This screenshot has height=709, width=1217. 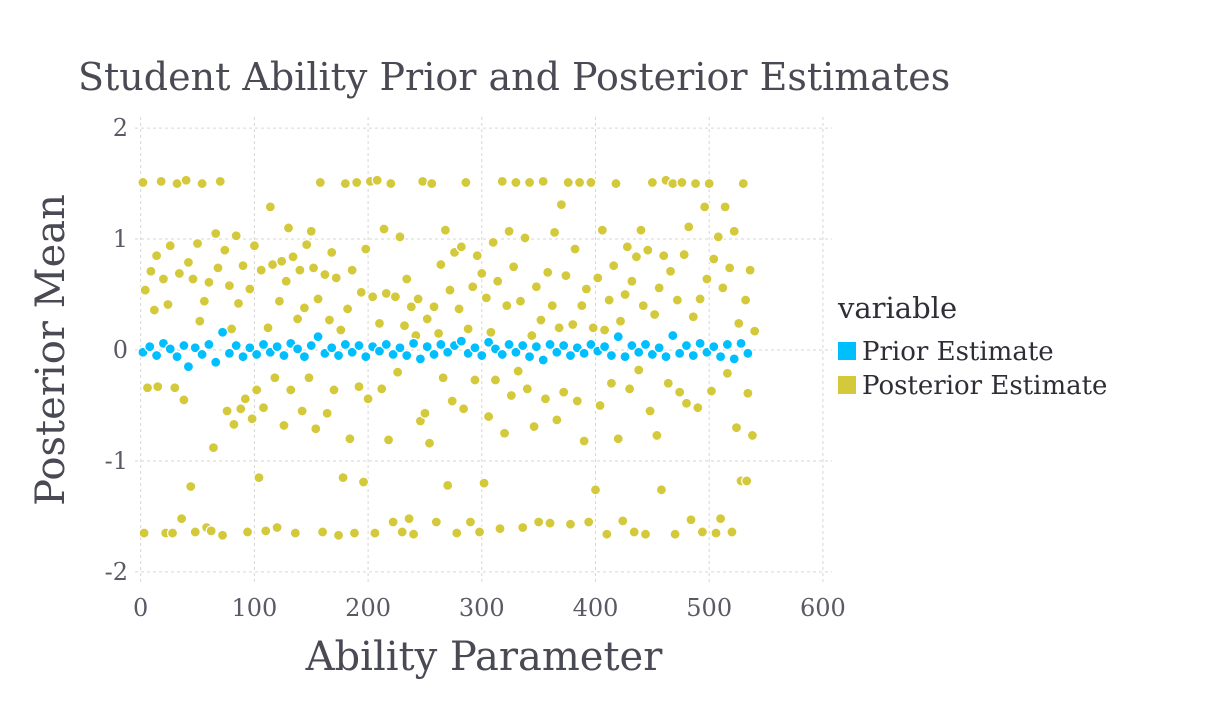 What do you see at coordinates (958, 352) in the screenshot?
I see `legend-label-prior: Prior Estimate` at bounding box center [958, 352].